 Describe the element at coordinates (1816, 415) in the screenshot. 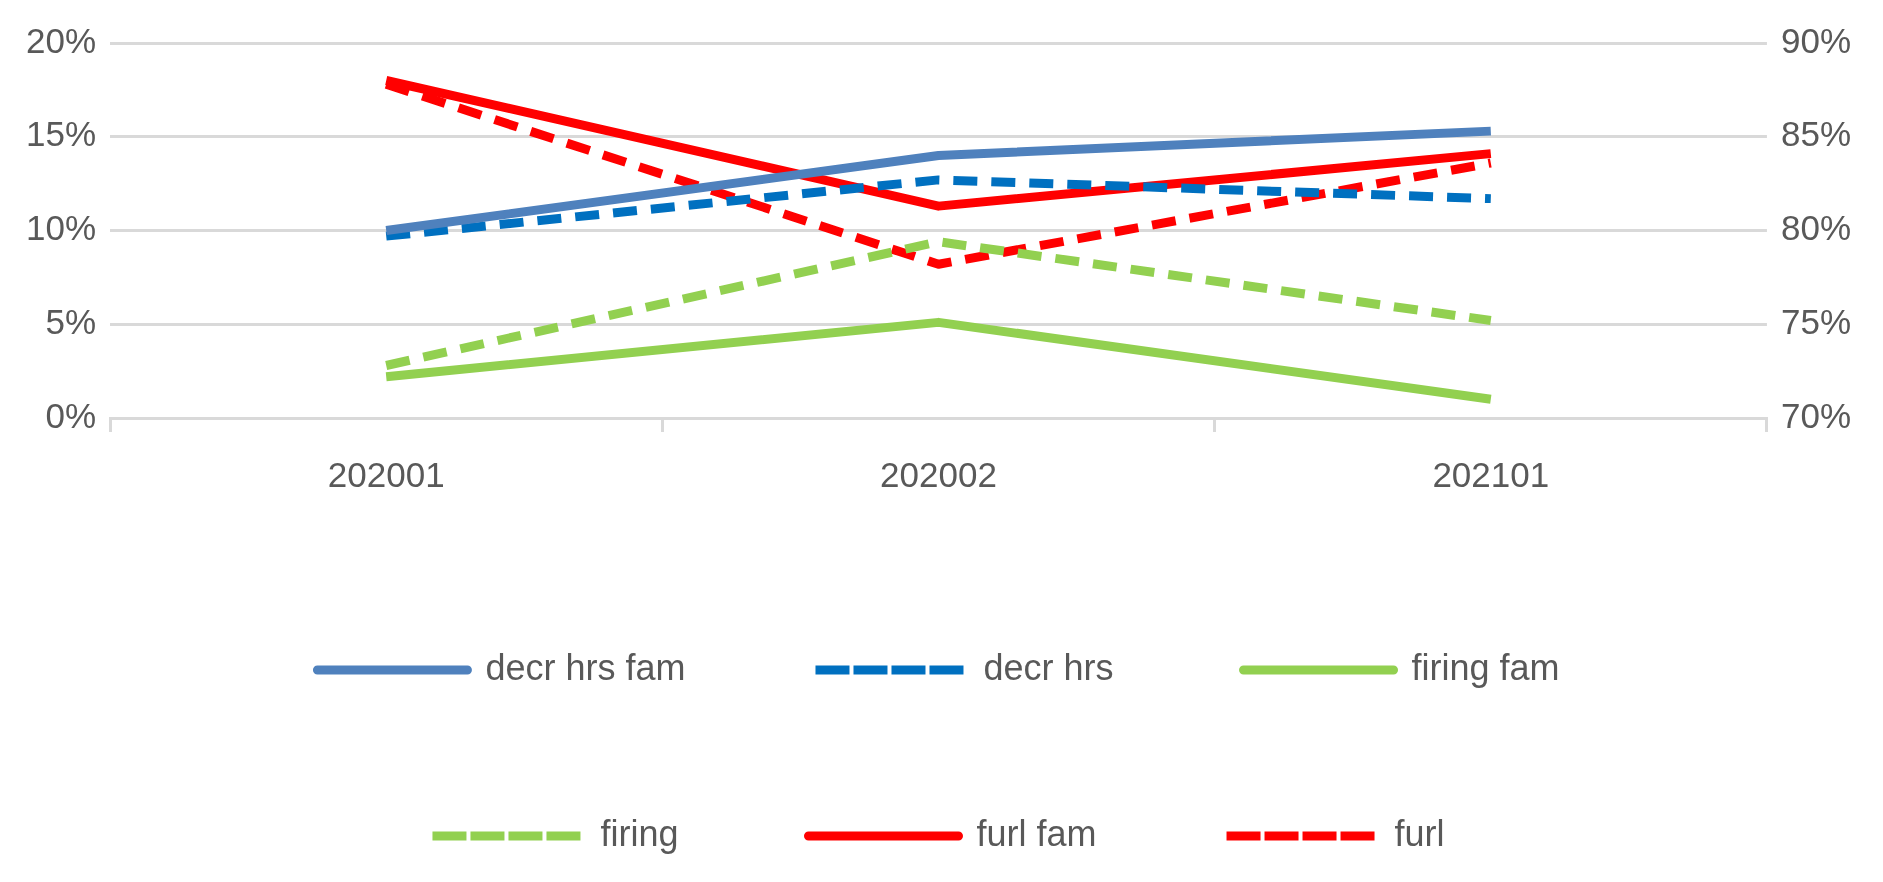

I see `y2-tick-label: 70%` at that location.